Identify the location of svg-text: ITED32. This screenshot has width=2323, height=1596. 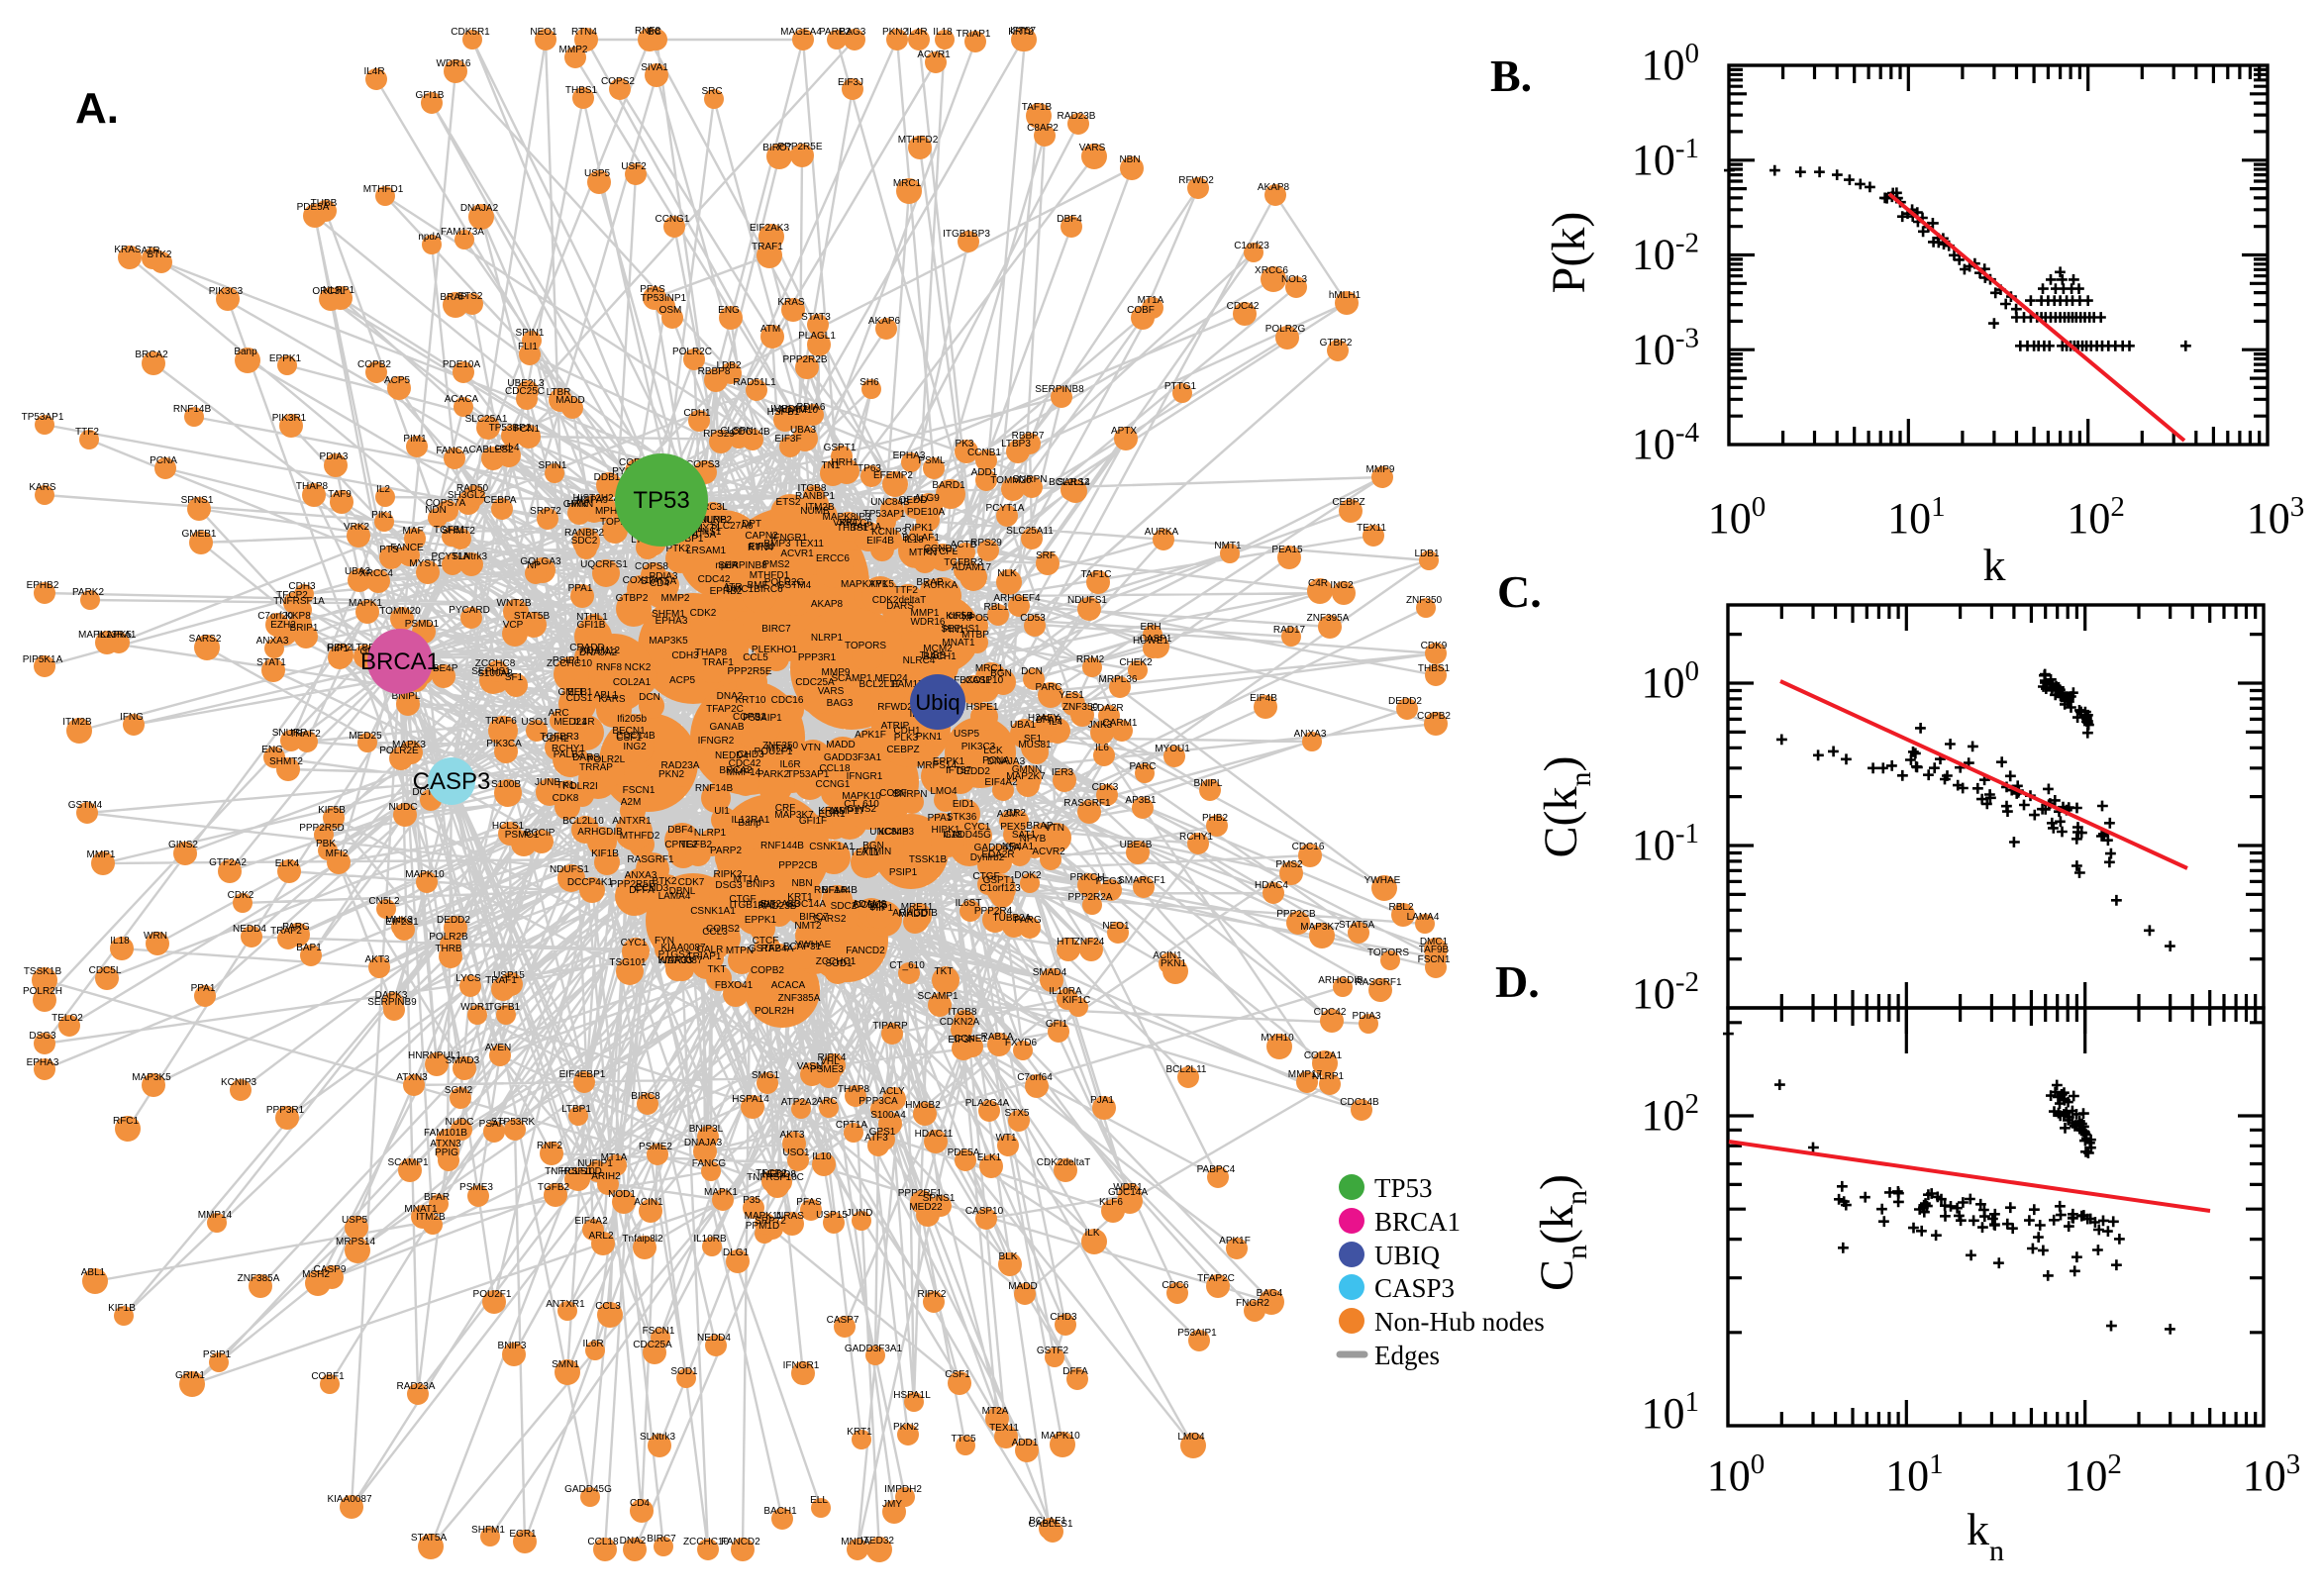
(877, 1541).